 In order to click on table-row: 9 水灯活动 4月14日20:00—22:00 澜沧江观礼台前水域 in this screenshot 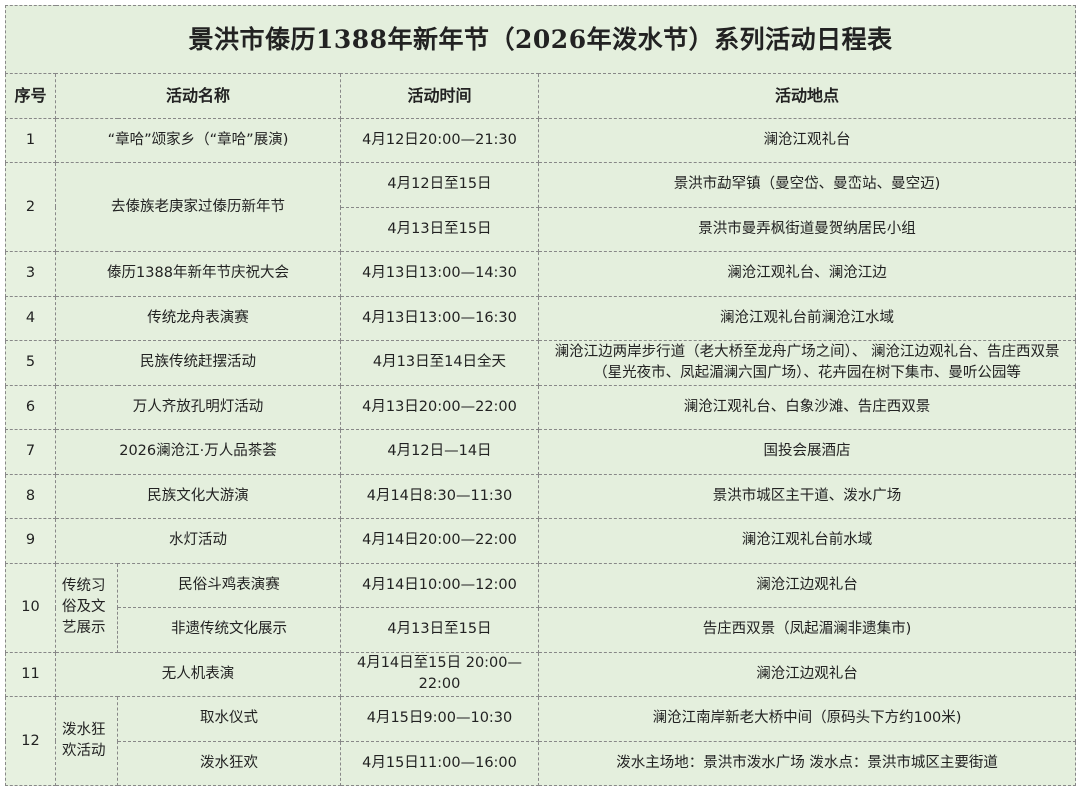, I will do `click(541, 541)`.